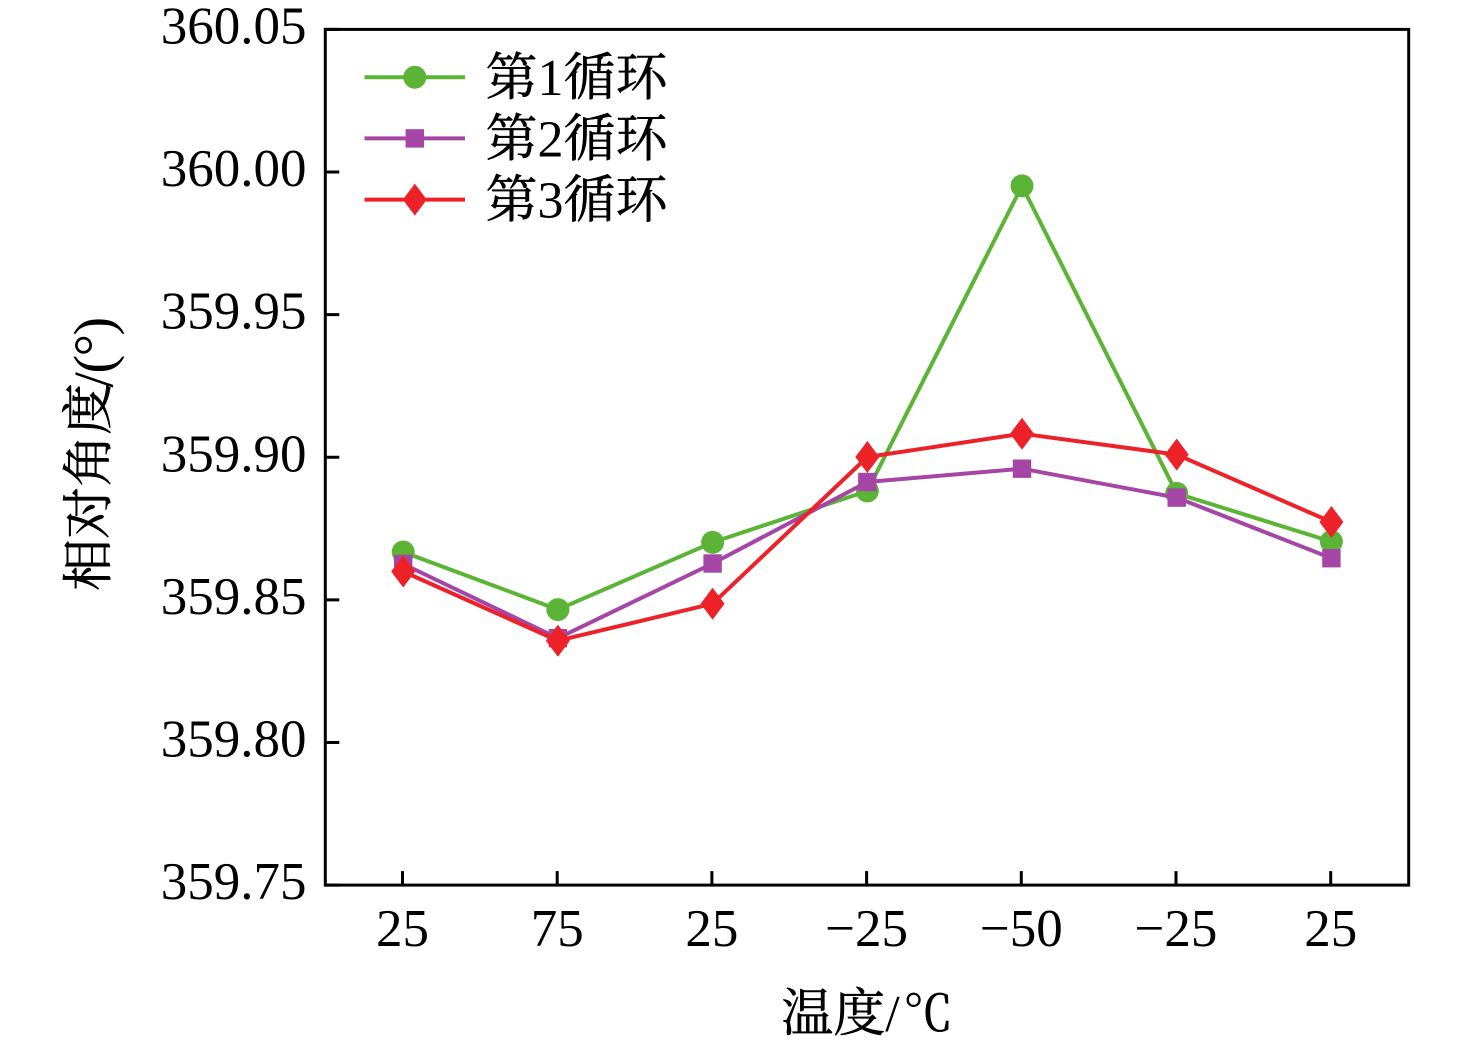 This screenshot has height=1051, width=1476. Describe the element at coordinates (551, 201) in the screenshot. I see `svg-text: 3` at that location.